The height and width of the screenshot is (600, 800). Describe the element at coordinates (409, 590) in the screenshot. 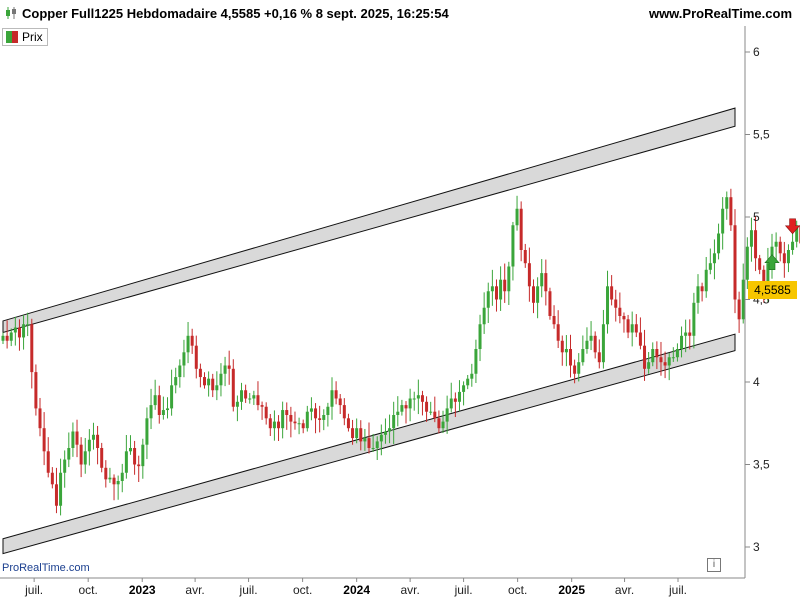

I see `x-tick-label: avr.` at that location.